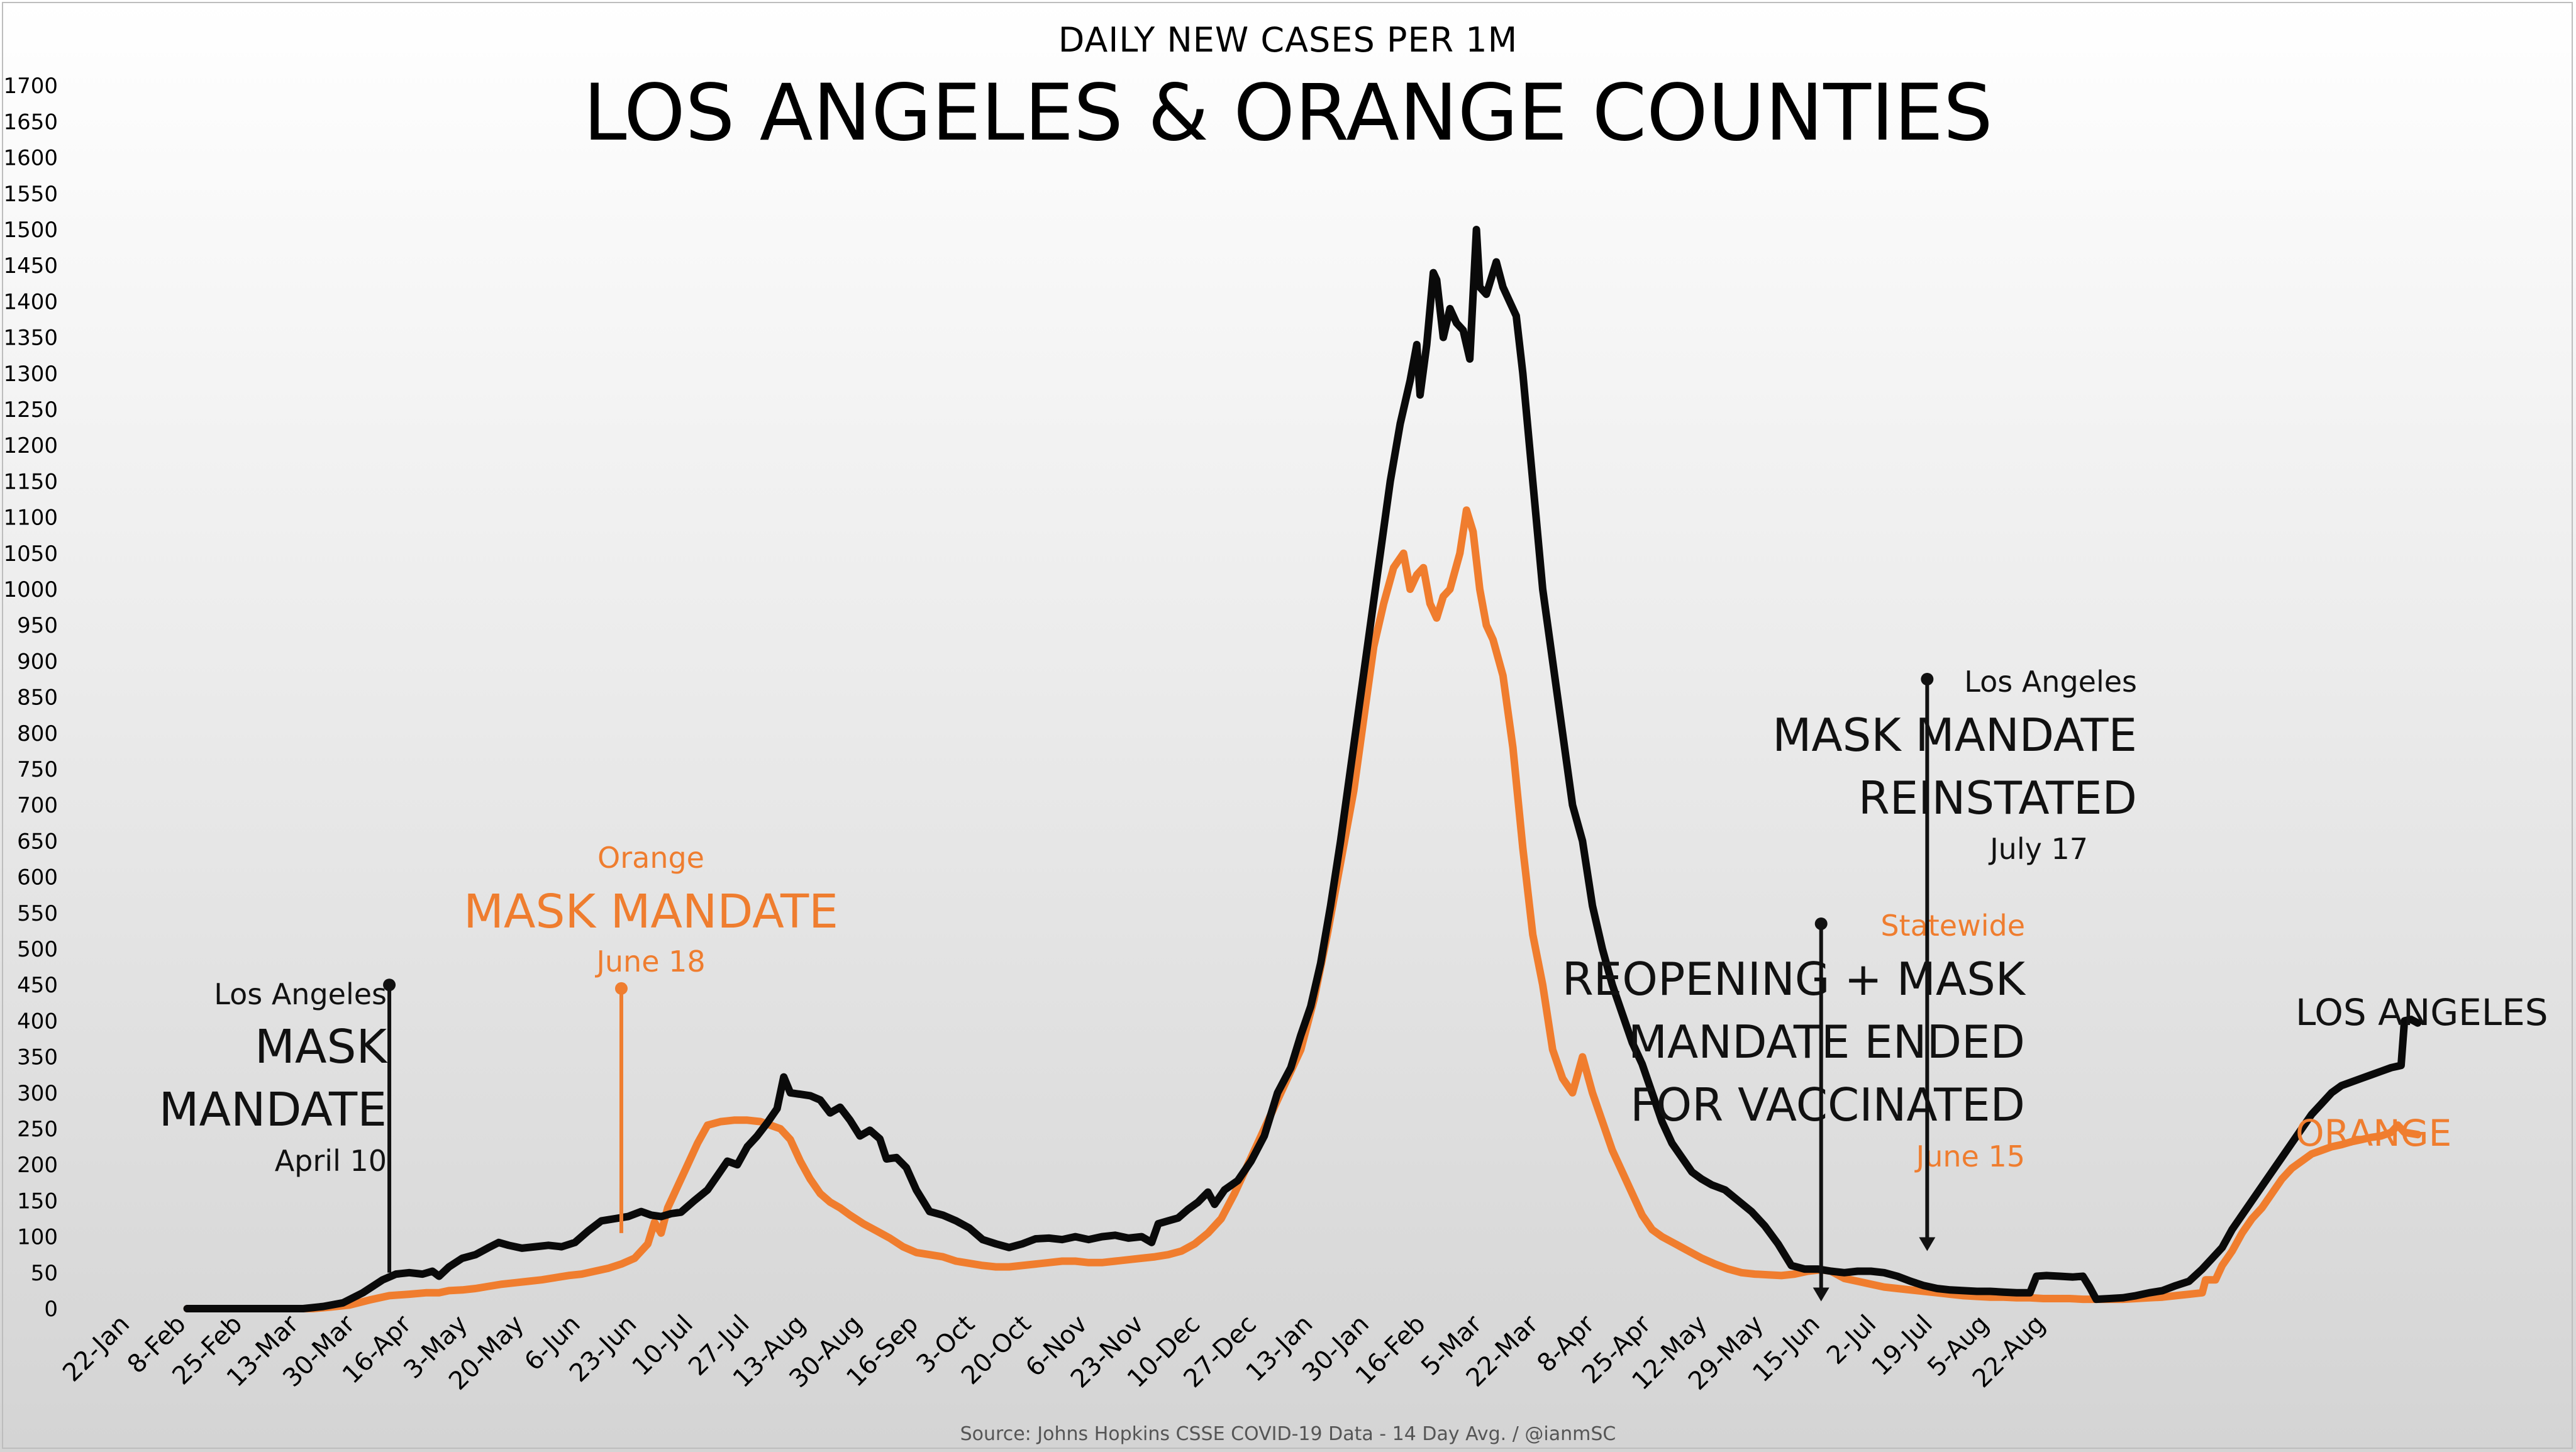 The width and height of the screenshot is (2576, 1452). Describe the element at coordinates (649, 962) in the screenshot. I see `annotation-orange-mask-date: June 18` at that location.